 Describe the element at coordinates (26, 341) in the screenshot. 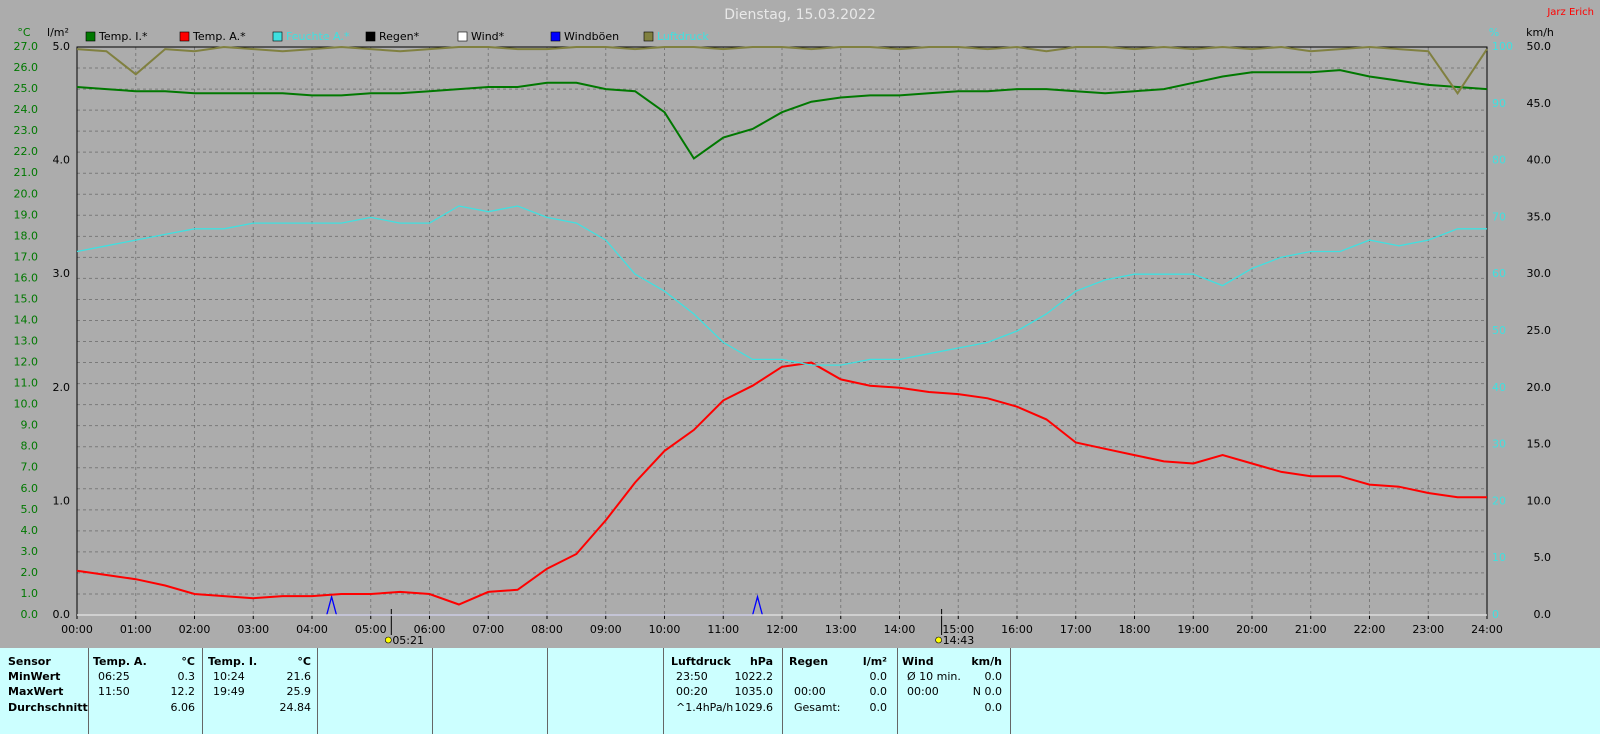

I see `y-tick-label: 13.0` at that location.